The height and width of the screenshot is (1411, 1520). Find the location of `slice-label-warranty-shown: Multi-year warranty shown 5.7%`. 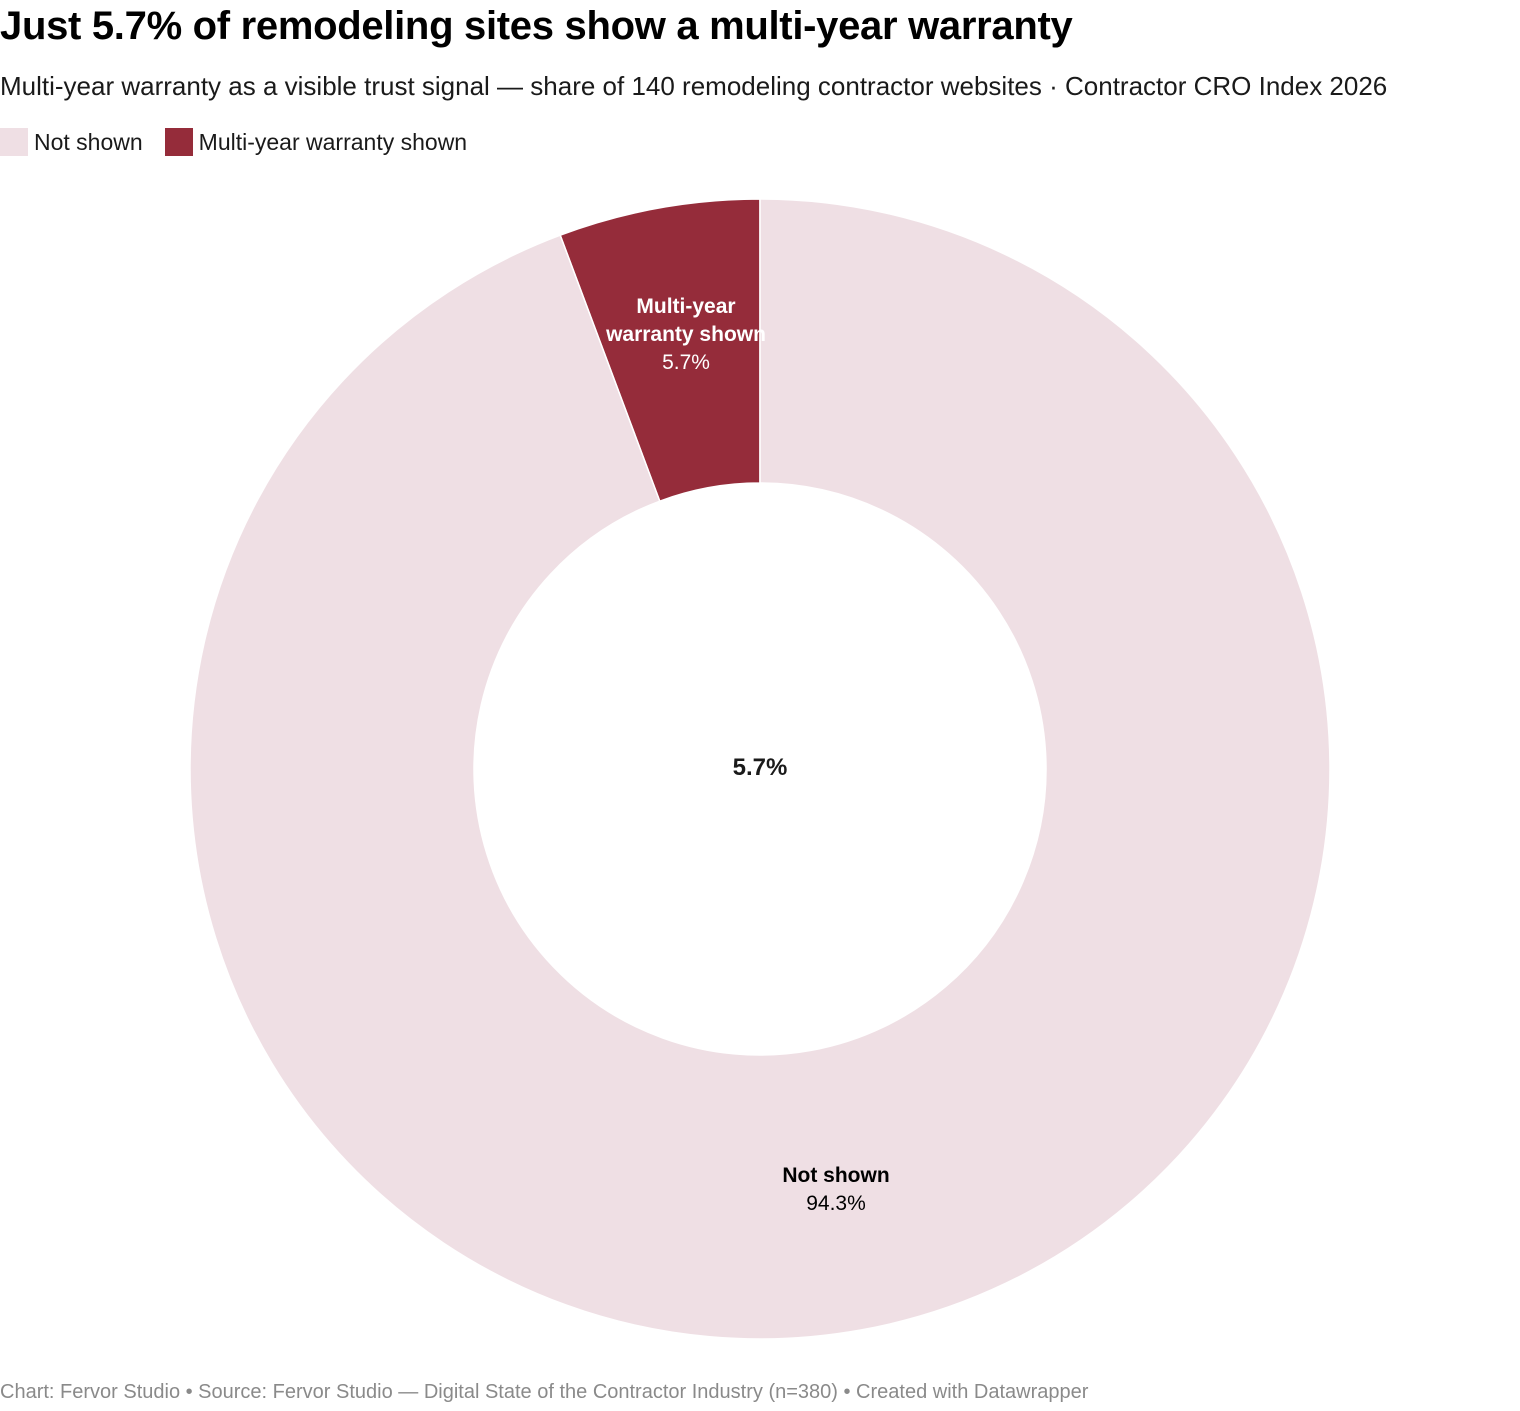

slice-label-warranty-shown: Multi-year warranty shown 5.7% is located at coordinates (686, 335).